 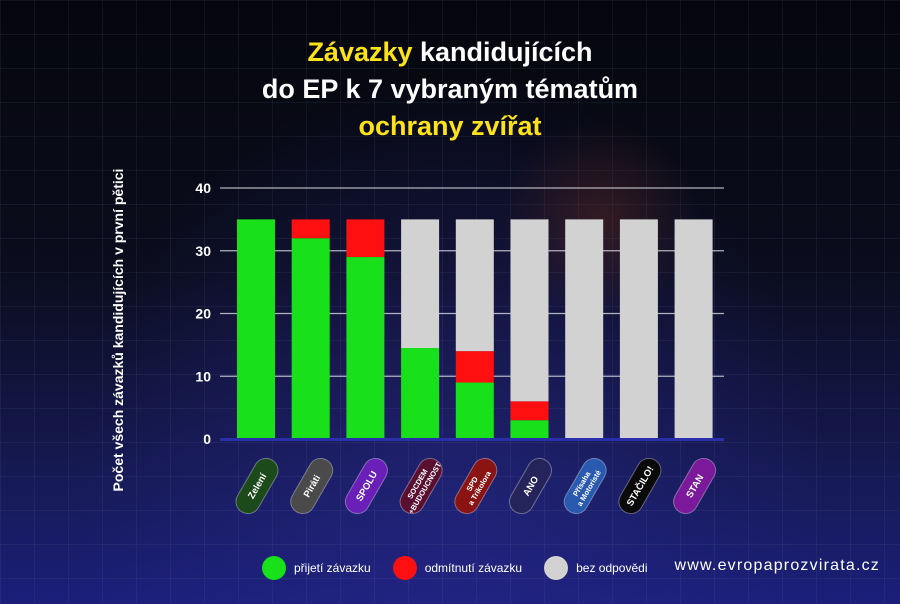 I want to click on y-tick-label: 20, so click(x=203, y=314).